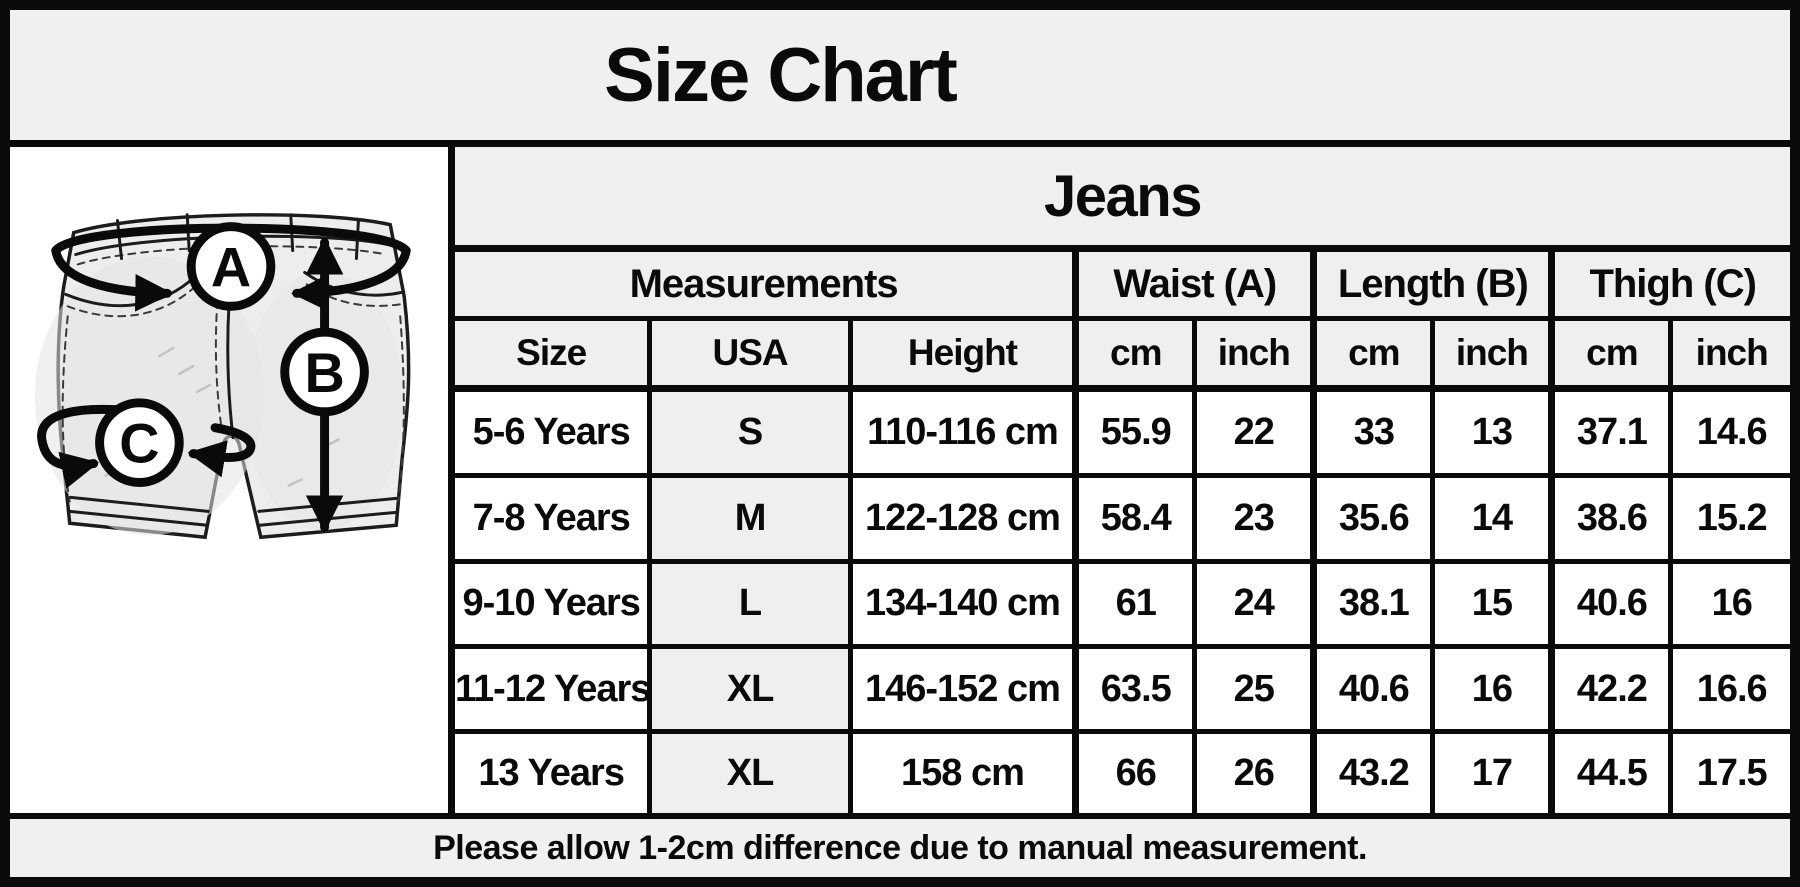 This screenshot has width=1800, height=887. Describe the element at coordinates (554, 354) in the screenshot. I see `col-header-size: Size` at that location.